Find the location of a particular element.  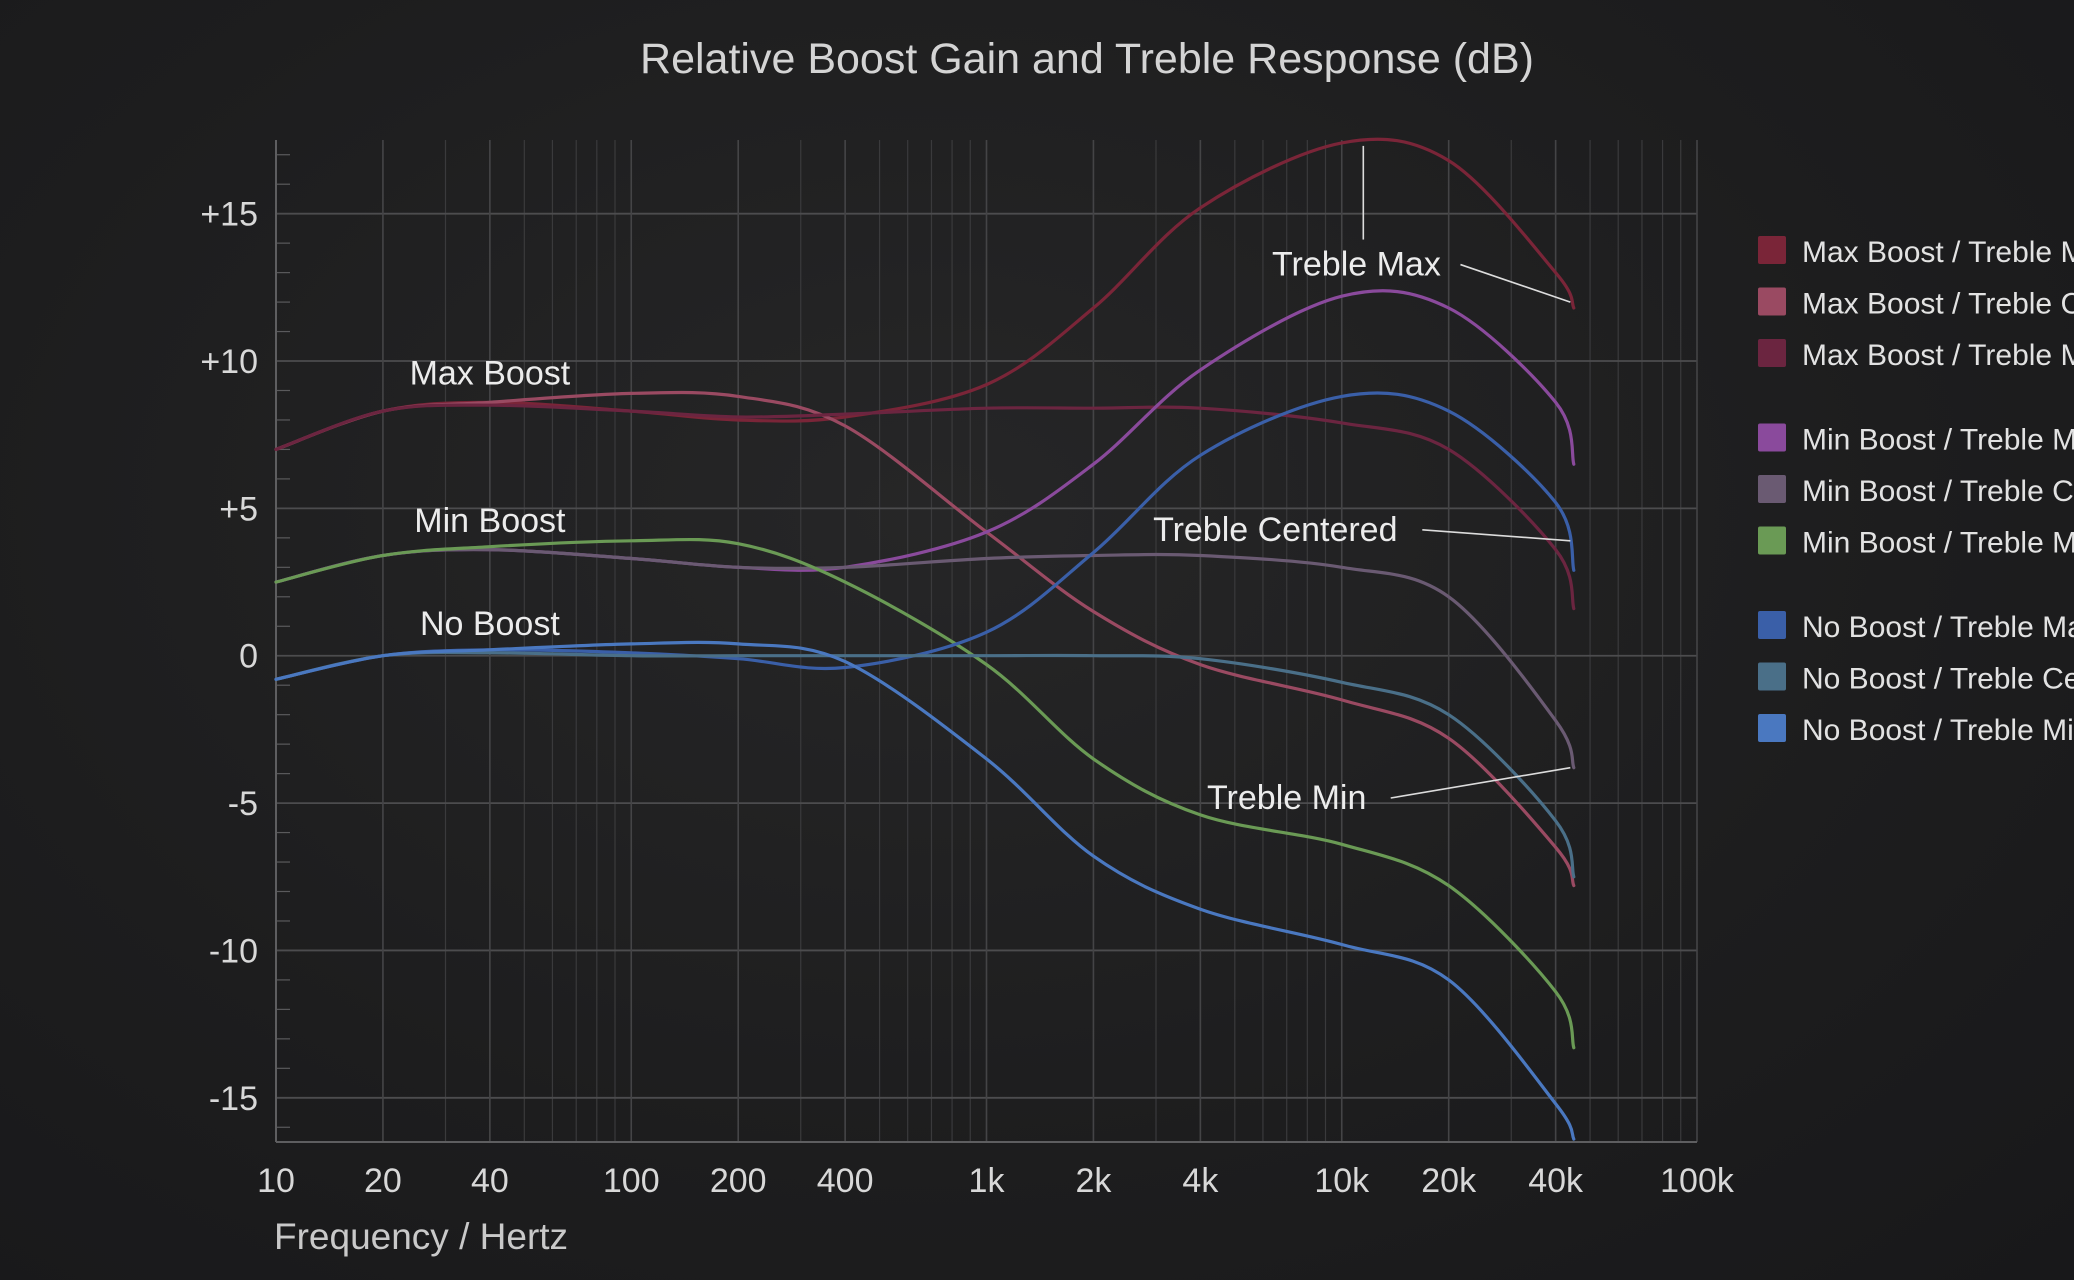

annotation-label: Max Boost is located at coordinates (490, 374).